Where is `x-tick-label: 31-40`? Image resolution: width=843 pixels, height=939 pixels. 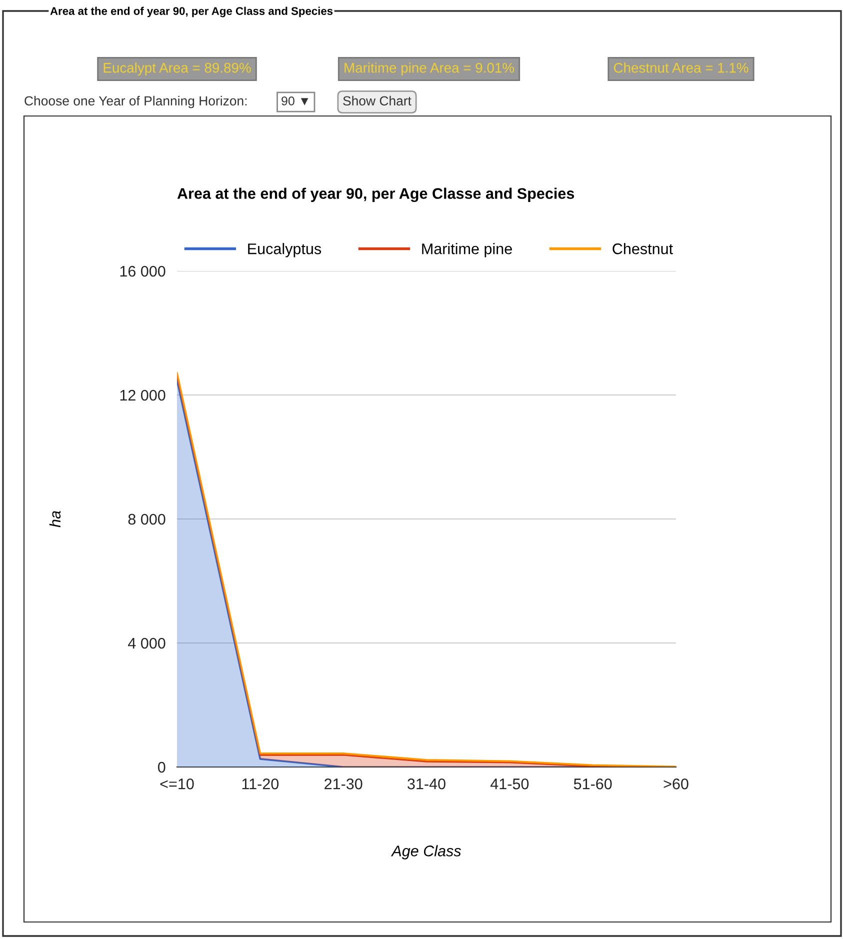
x-tick-label: 31-40 is located at coordinates (427, 784).